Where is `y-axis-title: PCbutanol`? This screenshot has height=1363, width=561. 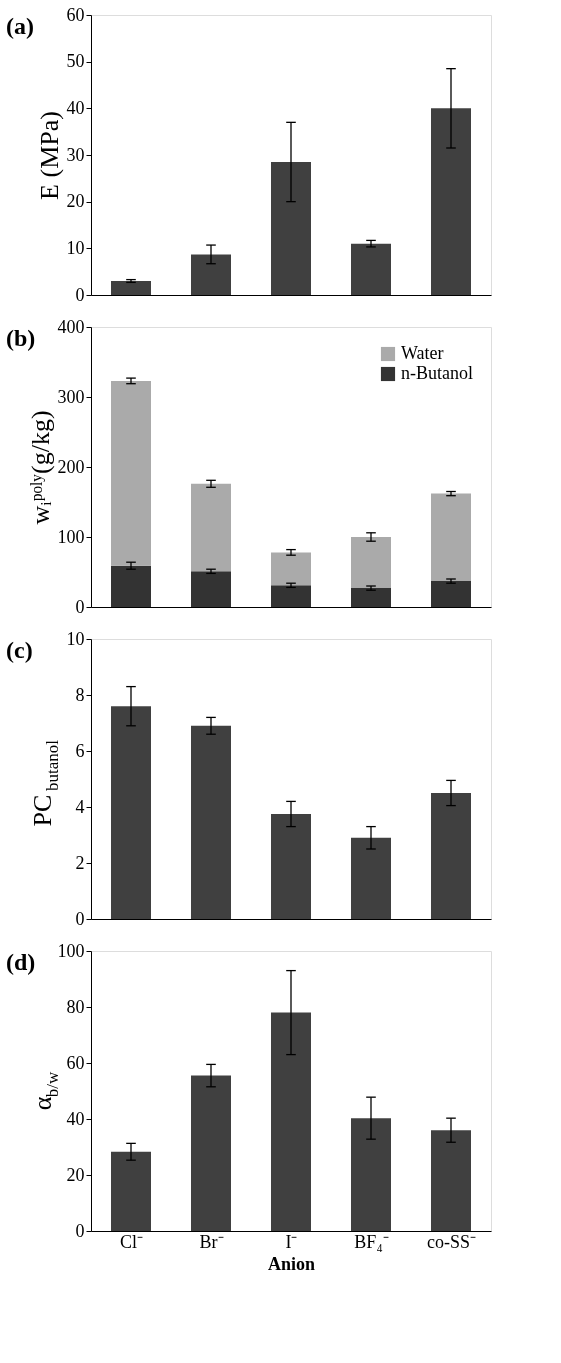 y-axis-title: PCbutanol is located at coordinates (45, 783).